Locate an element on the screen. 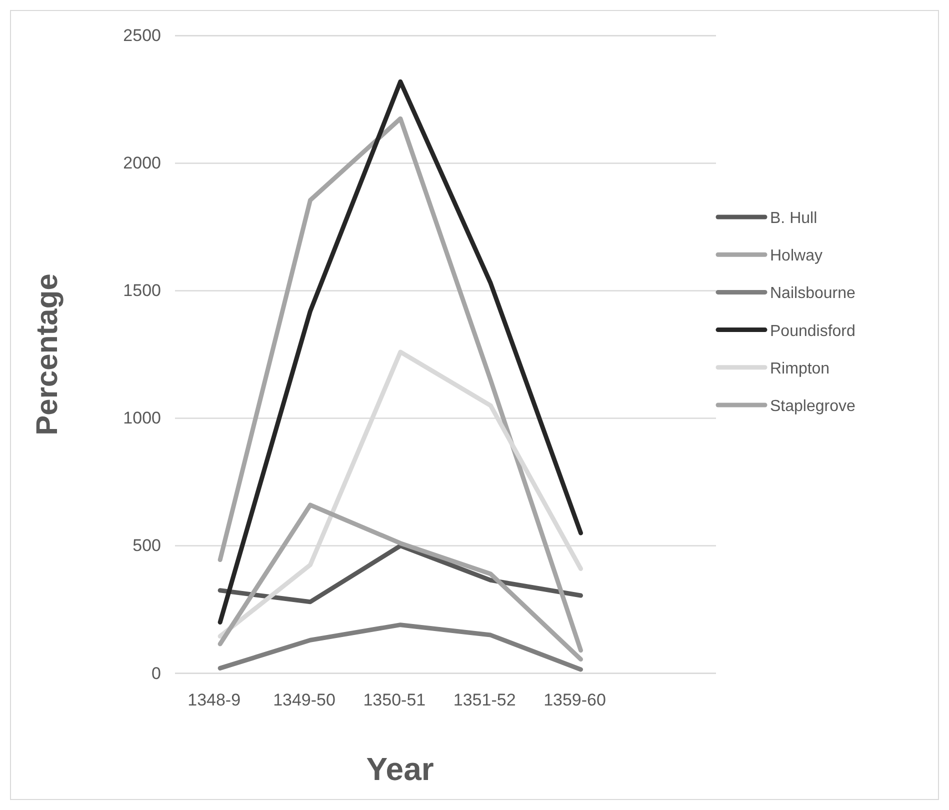 This screenshot has height=810, width=949. legend-label: Rimpton is located at coordinates (800, 369).